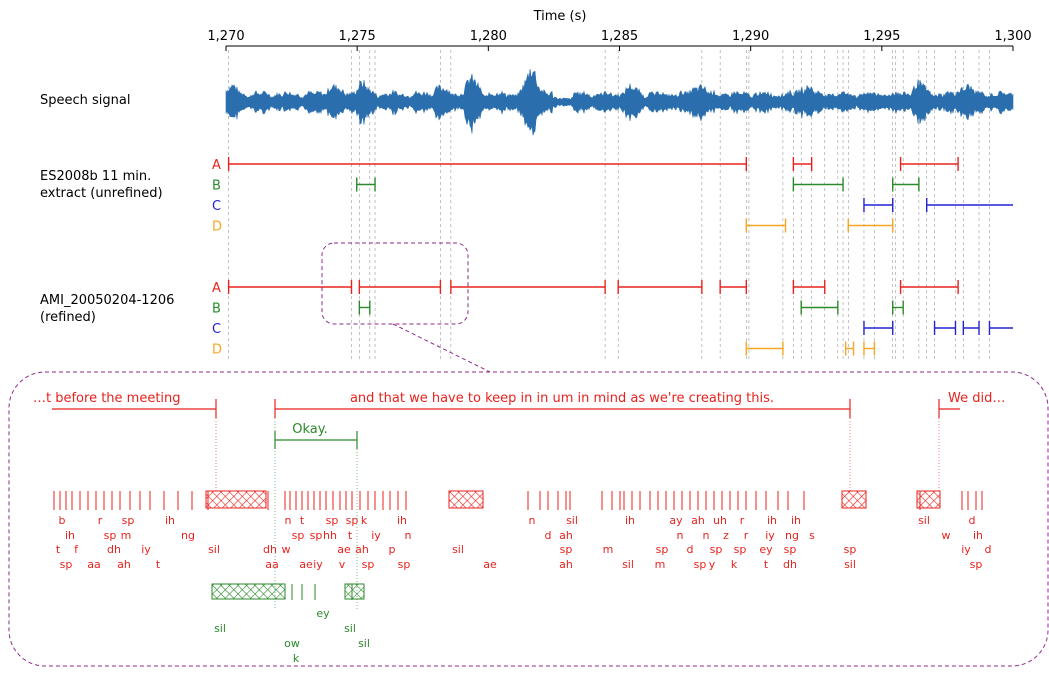 The width and height of the screenshot is (1049, 674). Describe the element at coordinates (101, 193) in the screenshot. I see `unrefined-label-line-2: extract (unrefined)` at that location.